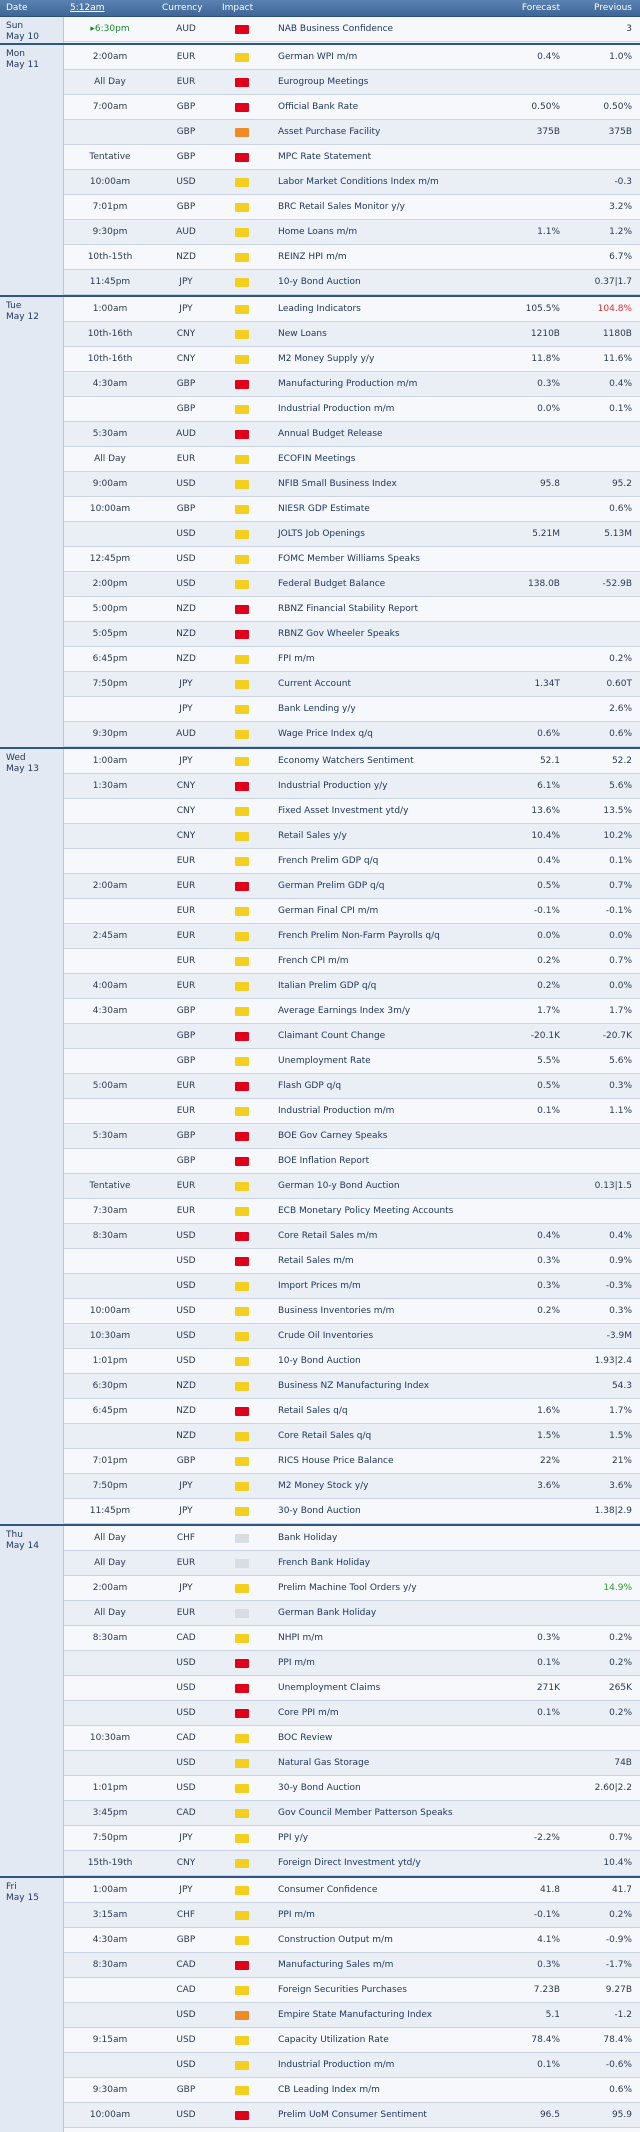 This screenshot has height=2132, width=640. Describe the element at coordinates (352, 1838) in the screenshot. I see `event-row: 7:50pm JPY PPI y/y -2.2% 0.7%` at that location.